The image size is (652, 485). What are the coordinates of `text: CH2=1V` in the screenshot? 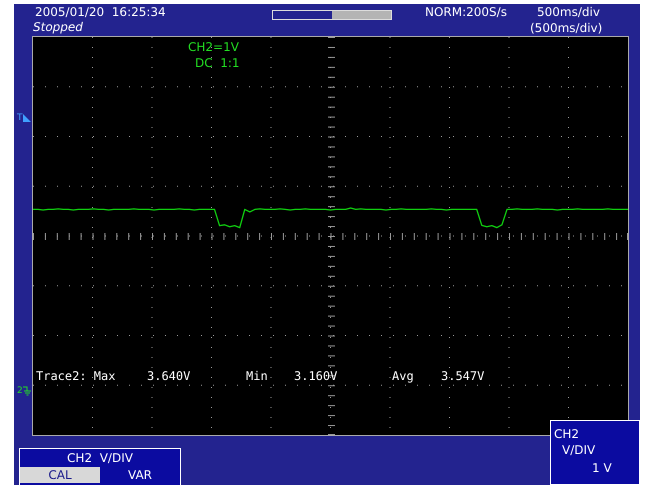 It's located at (213, 47).